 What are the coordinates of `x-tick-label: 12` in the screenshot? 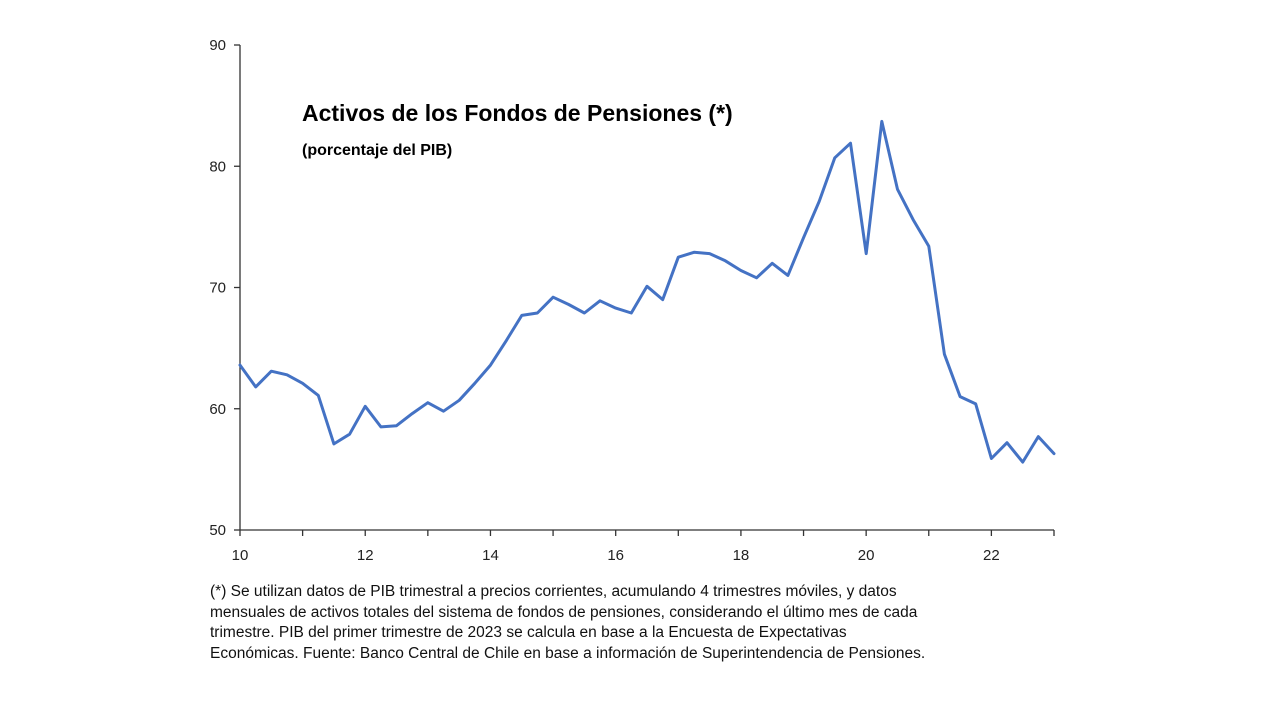 It's located at (365, 555).